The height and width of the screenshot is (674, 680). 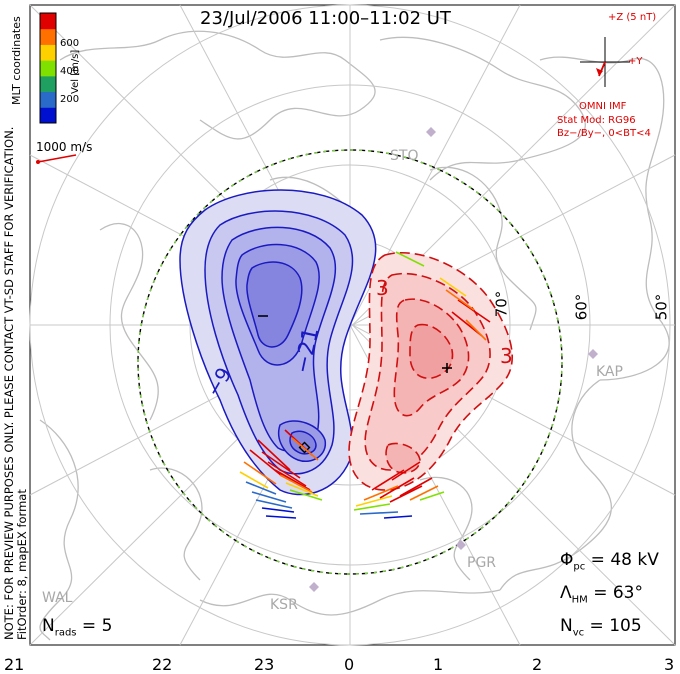 I want to click on colorbar, so click(x=48, y=68).